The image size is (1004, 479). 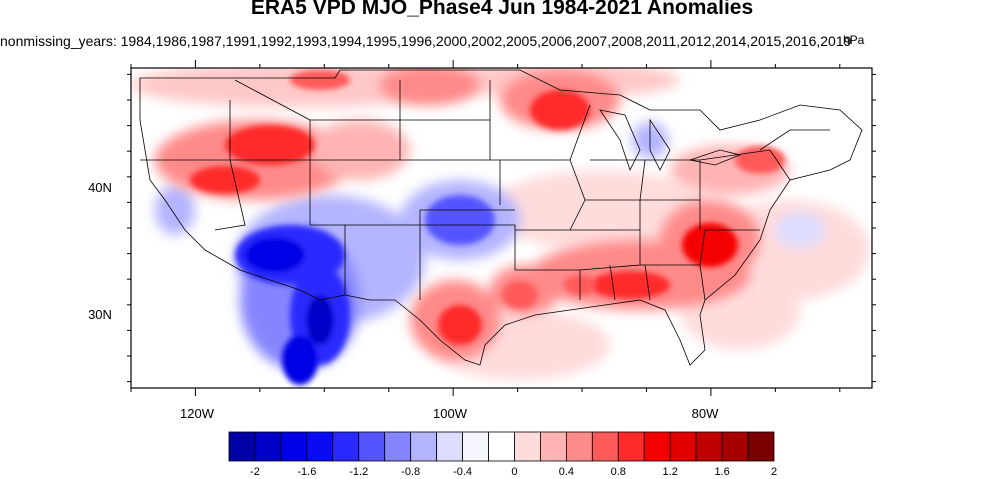 What do you see at coordinates (197, 413) in the screenshot?
I see `lon-label-120w: 120W` at bounding box center [197, 413].